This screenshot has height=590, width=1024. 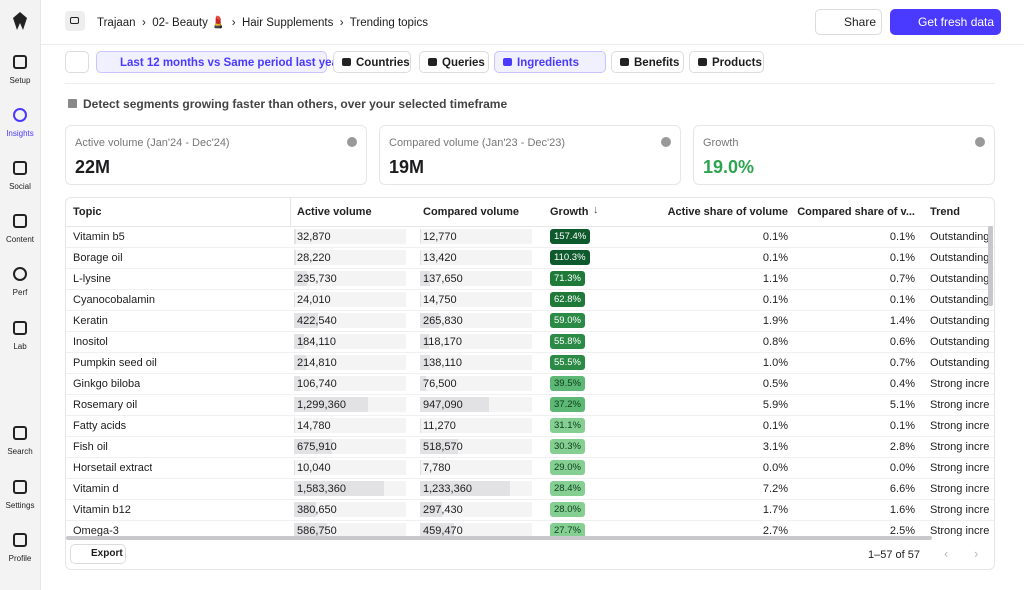 I want to click on nav-label: Social, so click(x=20, y=186).